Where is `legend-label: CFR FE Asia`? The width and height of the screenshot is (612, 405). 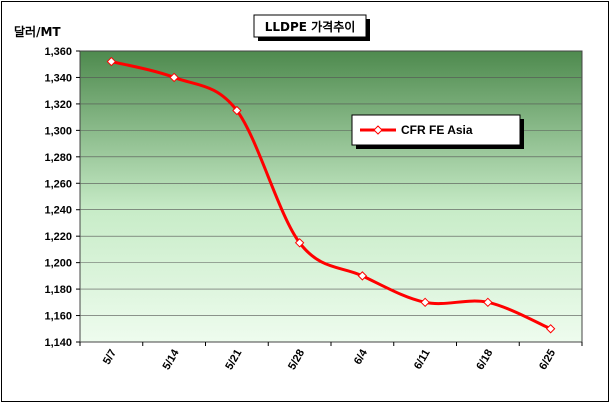
legend-label: CFR FE Asia is located at coordinates (437, 130).